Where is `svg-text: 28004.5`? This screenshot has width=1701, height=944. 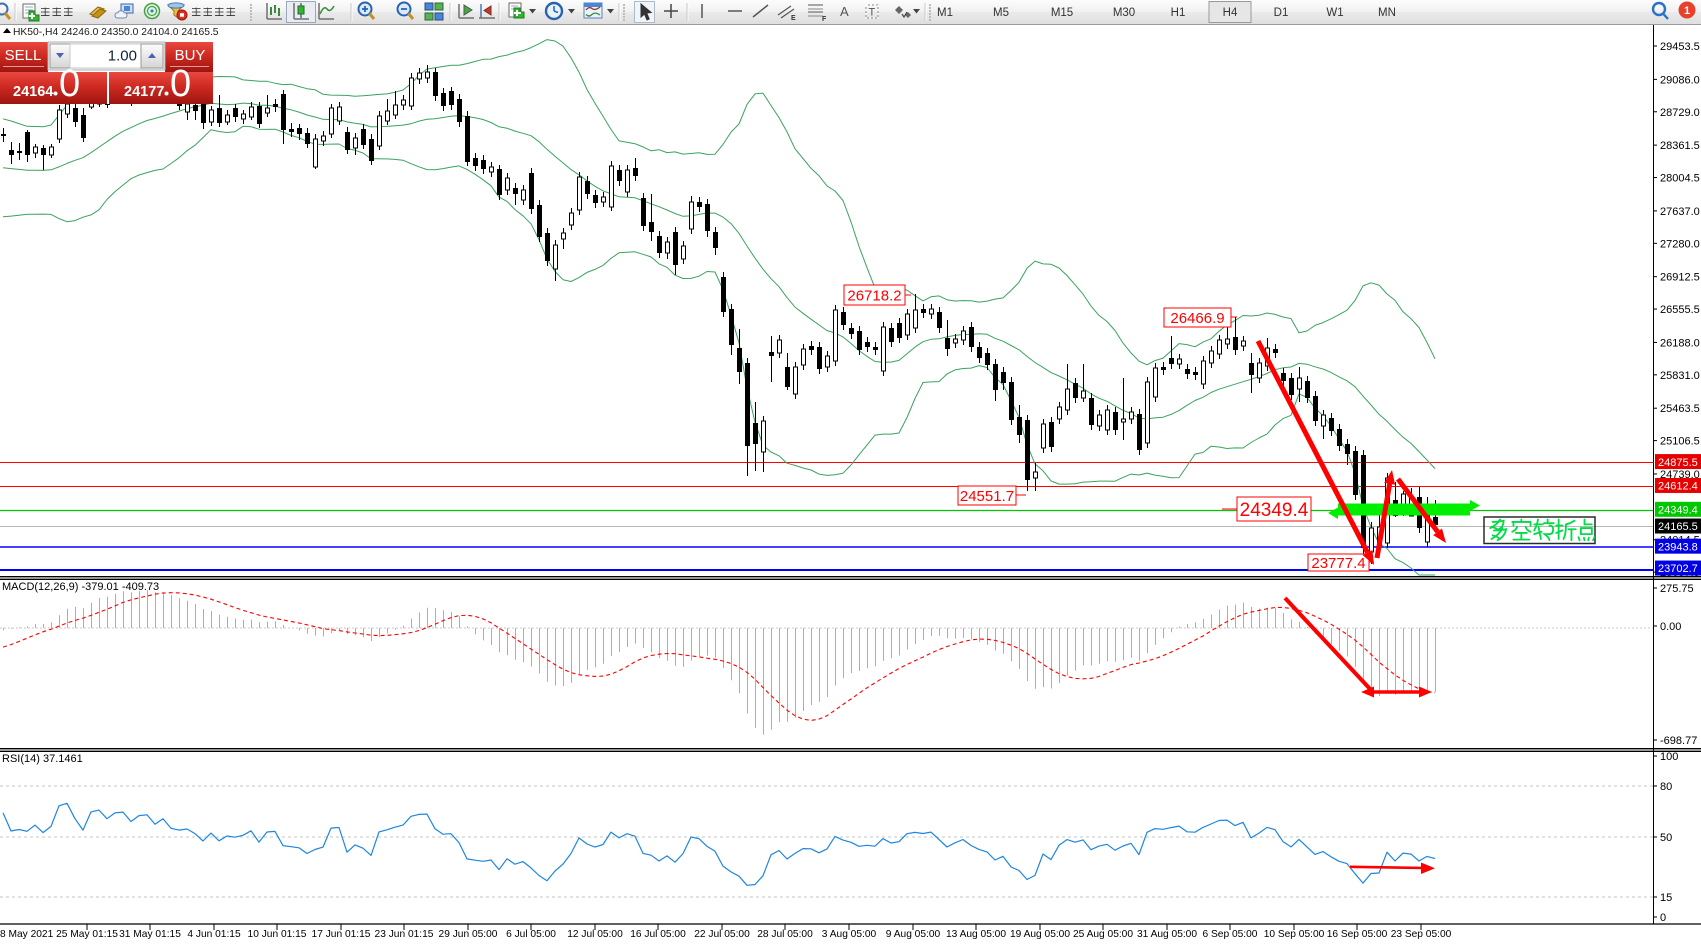
svg-text: 28004.5 is located at coordinates (1680, 179).